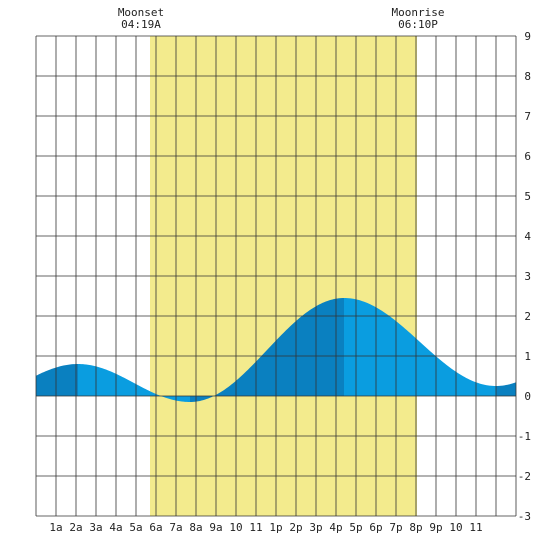 This screenshot has width=550, height=550. What do you see at coordinates (295, 527) in the screenshot?
I see `x-tick-label: 2p` at bounding box center [295, 527].